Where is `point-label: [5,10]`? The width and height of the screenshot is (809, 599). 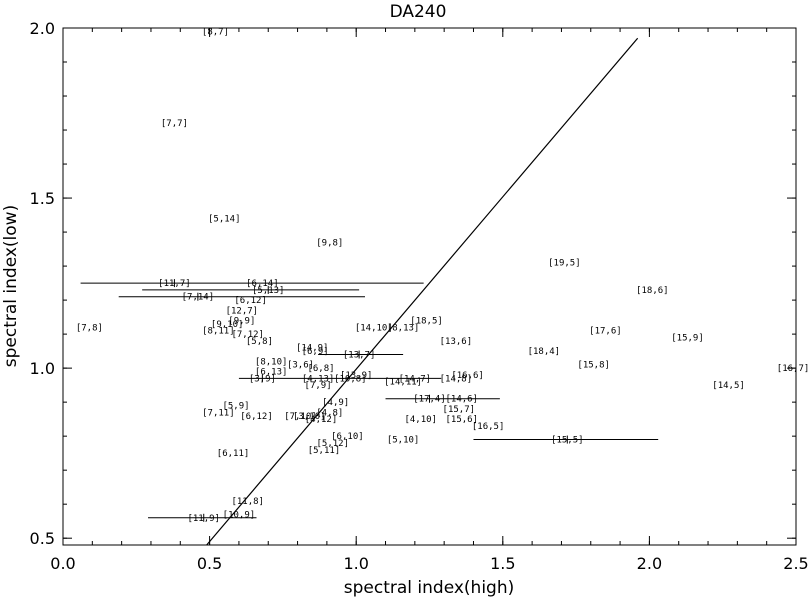 point-label: [5,10] is located at coordinates (403, 441).